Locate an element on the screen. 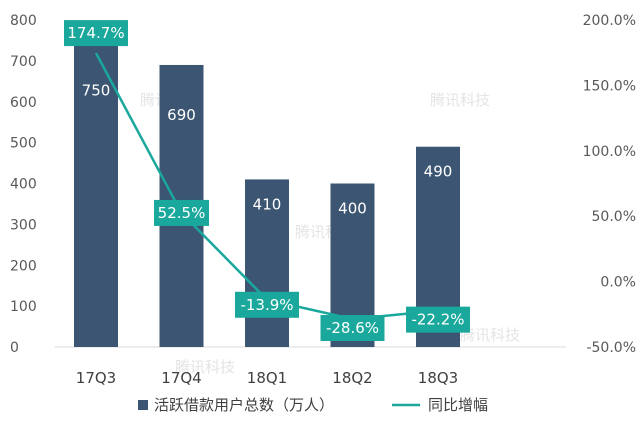  x-tick-17Q3: 17Q3 is located at coordinates (96, 378).